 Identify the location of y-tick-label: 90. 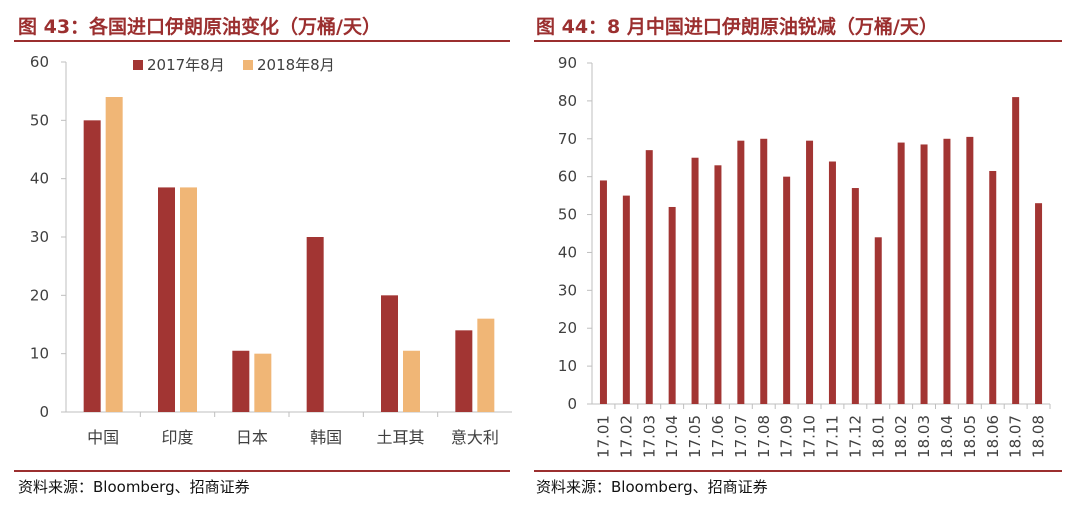
(567, 63).